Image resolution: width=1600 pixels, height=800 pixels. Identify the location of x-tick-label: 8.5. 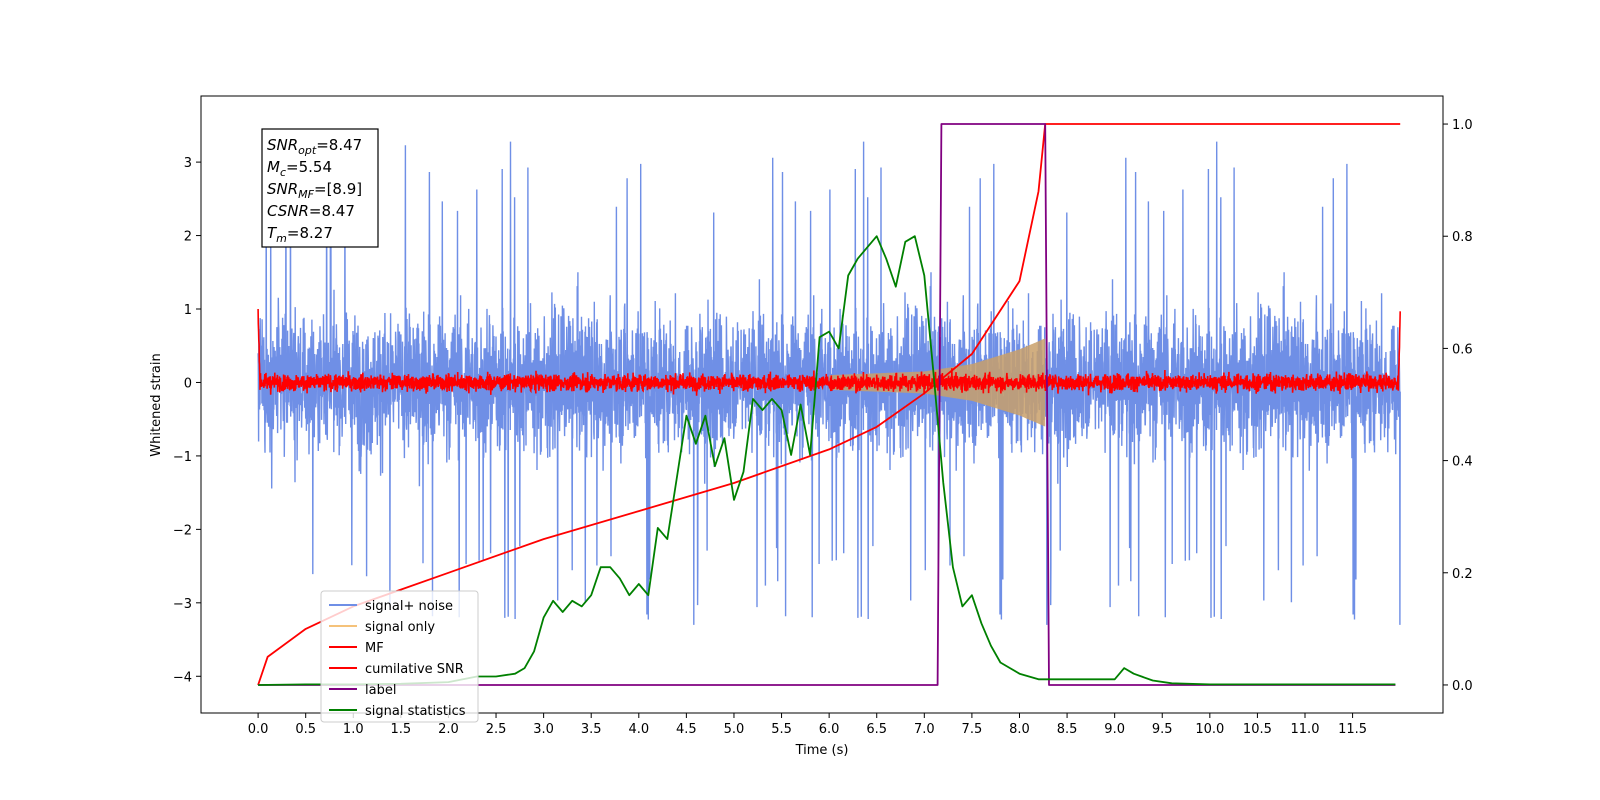
(1067, 729).